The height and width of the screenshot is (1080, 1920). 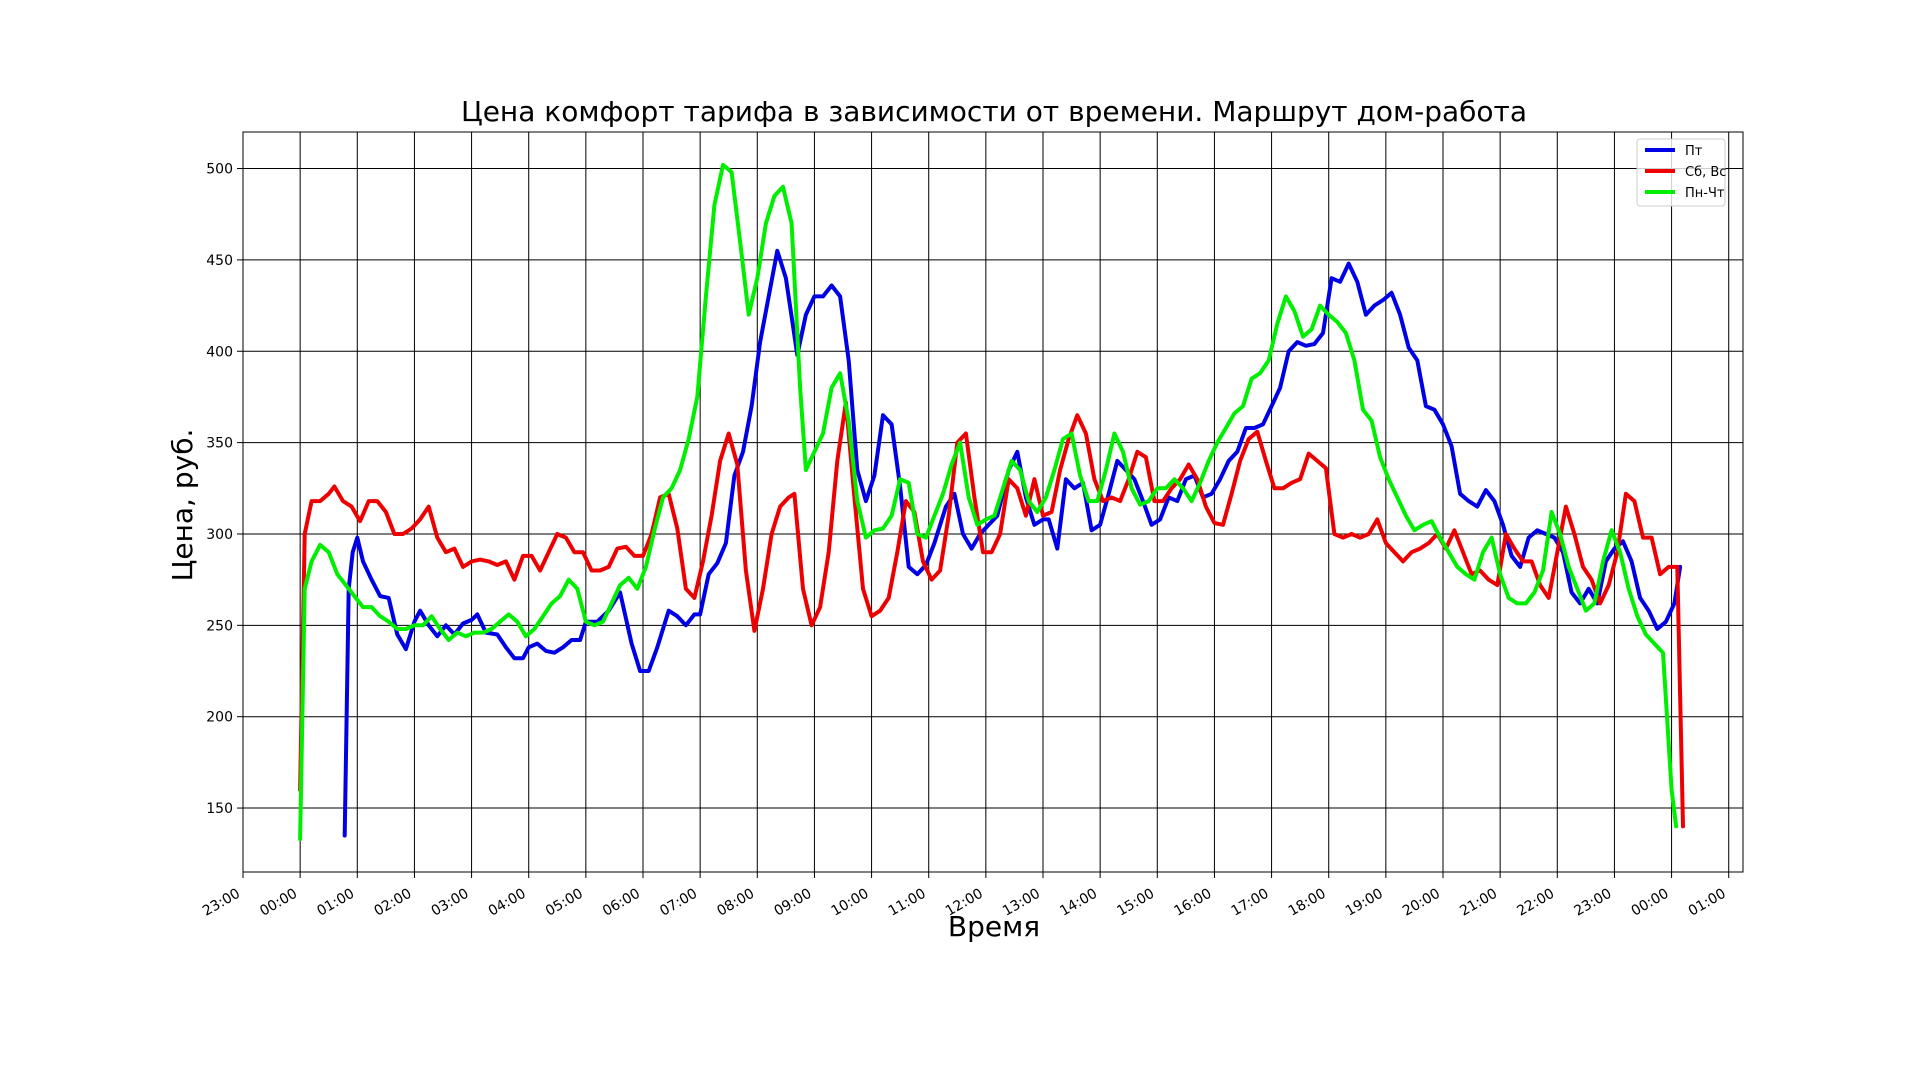 What do you see at coordinates (564, 903) in the screenshot?
I see `x-tick-label: 05:00` at bounding box center [564, 903].